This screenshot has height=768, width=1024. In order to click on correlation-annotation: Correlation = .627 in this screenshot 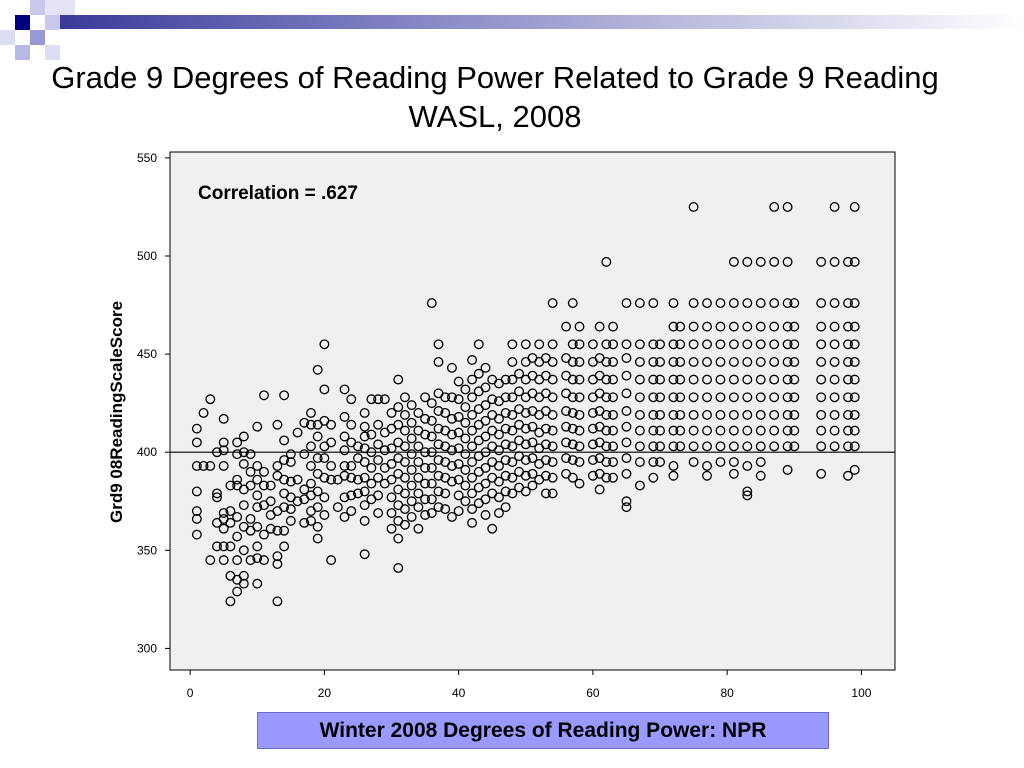, I will do `click(278, 193)`.